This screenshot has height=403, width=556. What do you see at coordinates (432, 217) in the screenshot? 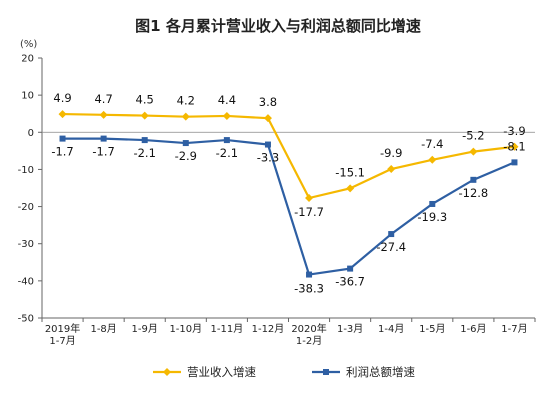
I see `data-label: -19.3` at bounding box center [432, 217].